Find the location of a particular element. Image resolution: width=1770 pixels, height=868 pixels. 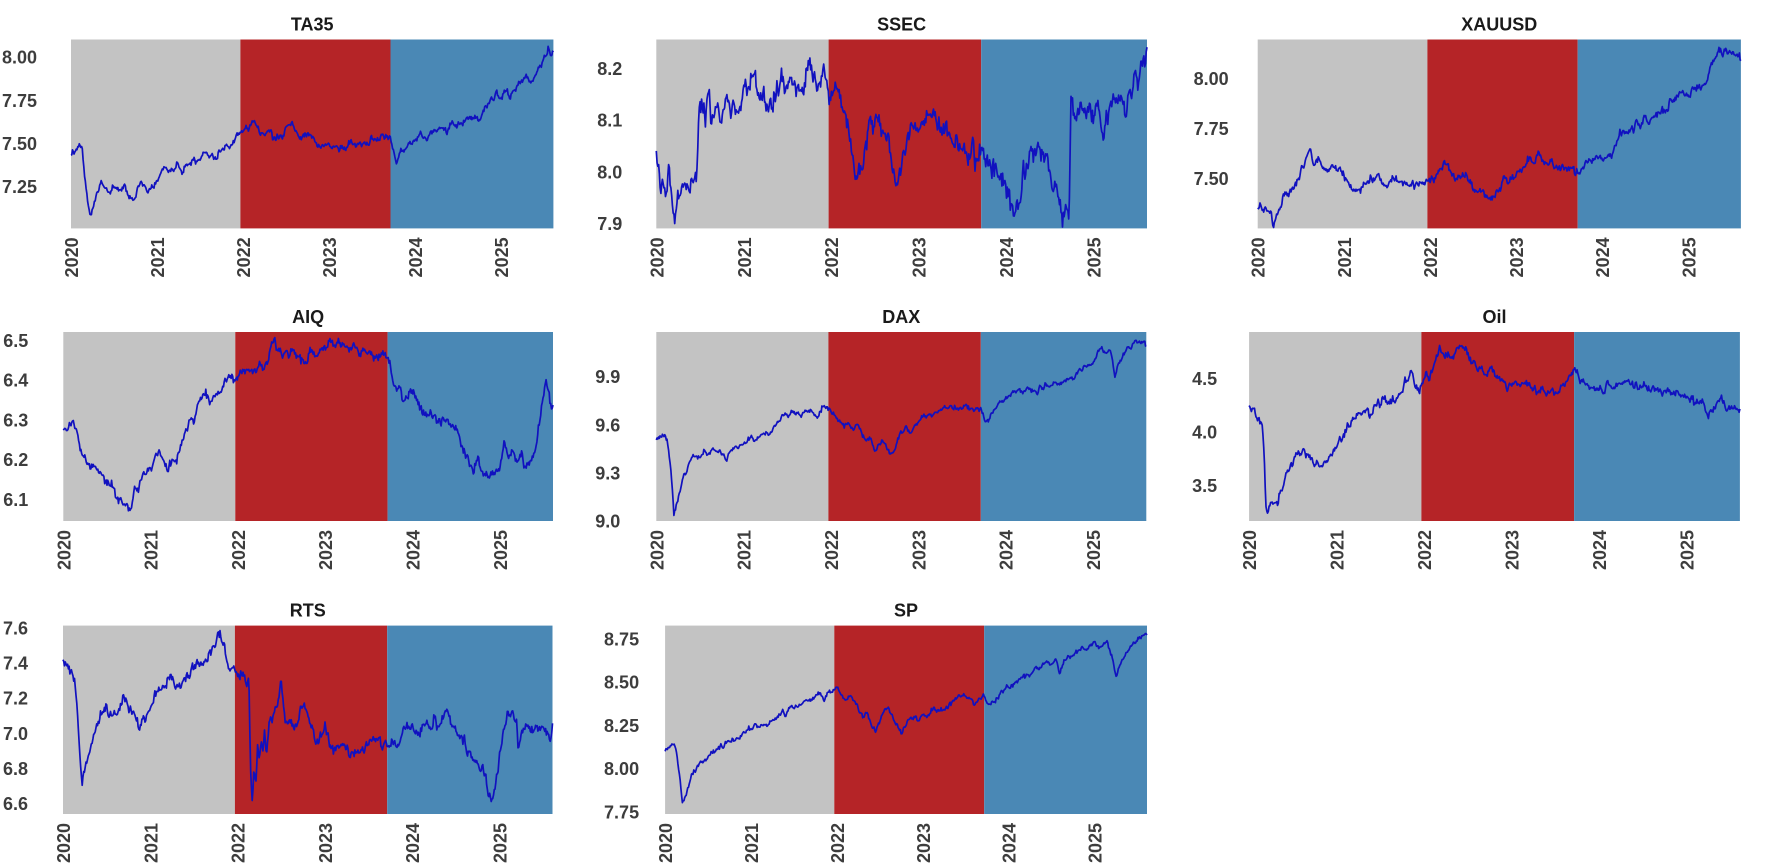

svg-text: 6.1 is located at coordinates (15, 500).